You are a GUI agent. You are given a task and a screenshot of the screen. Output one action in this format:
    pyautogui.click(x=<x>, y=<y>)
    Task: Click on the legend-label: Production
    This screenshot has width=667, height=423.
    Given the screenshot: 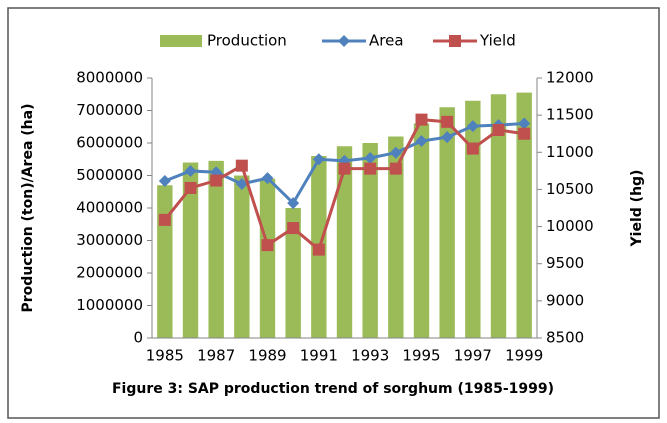 What is the action you would take?
    pyautogui.click(x=247, y=41)
    